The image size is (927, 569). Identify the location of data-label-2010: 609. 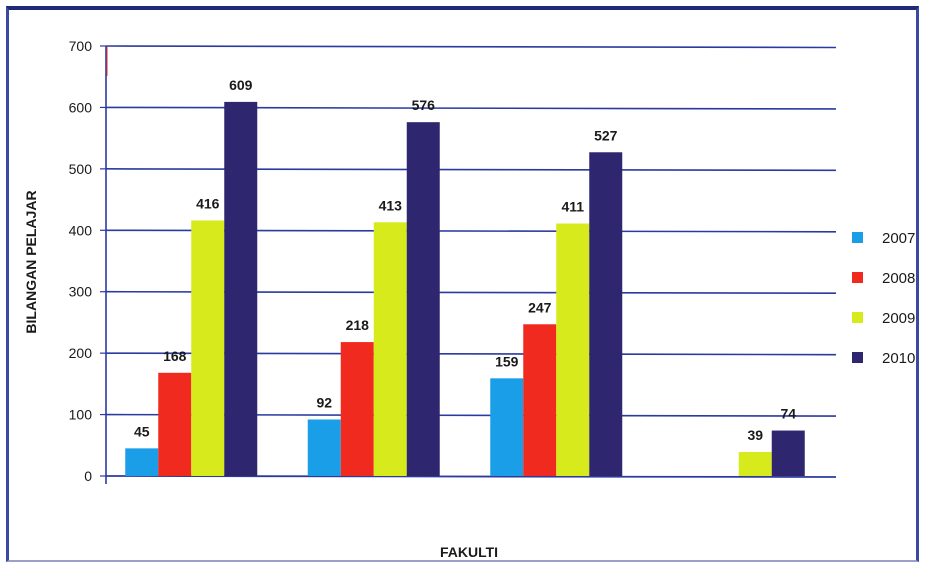
(241, 85).